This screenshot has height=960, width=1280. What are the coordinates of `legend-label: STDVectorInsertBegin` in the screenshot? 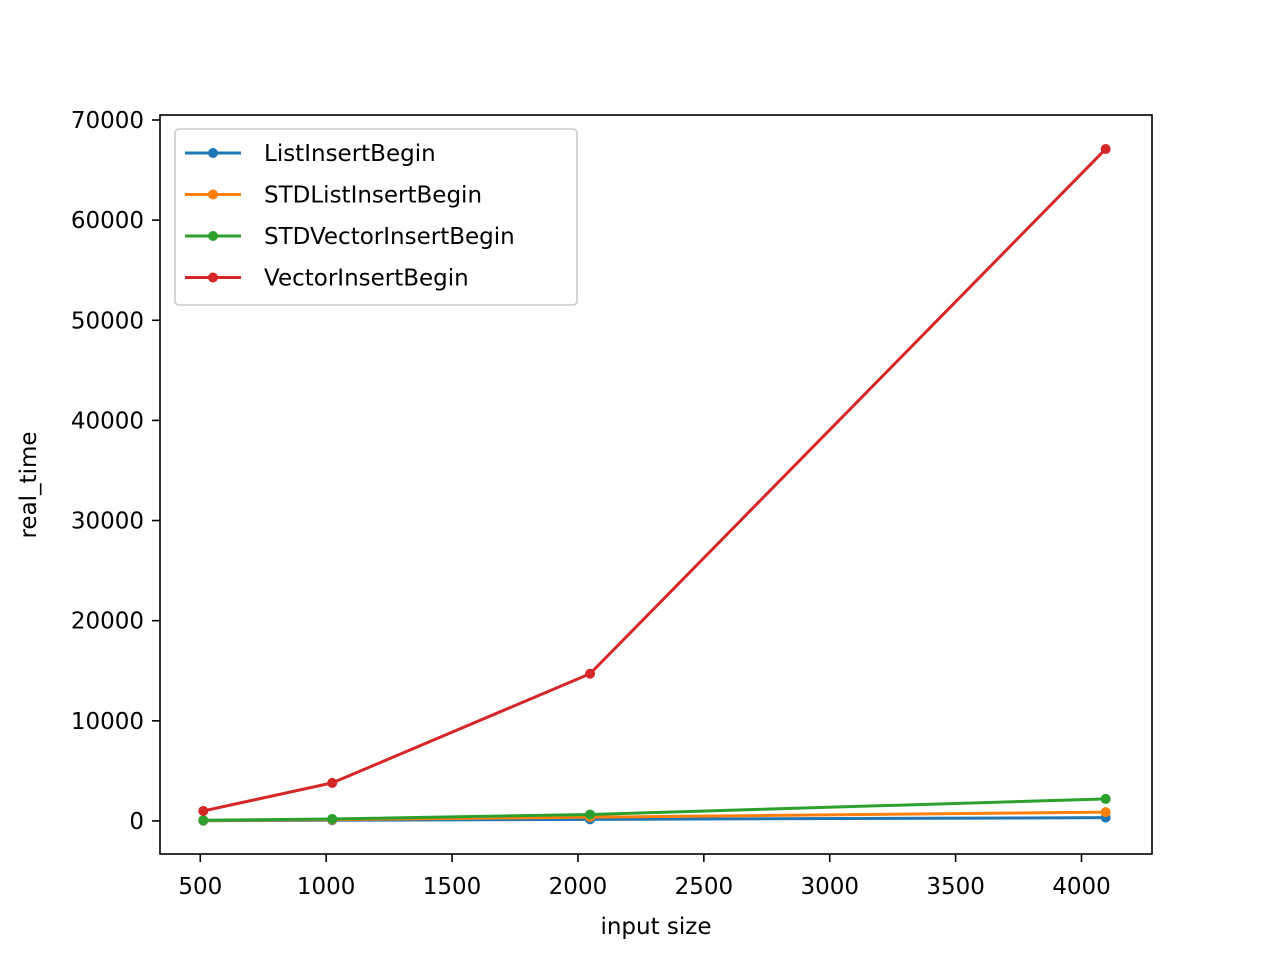 It's located at (389, 237).